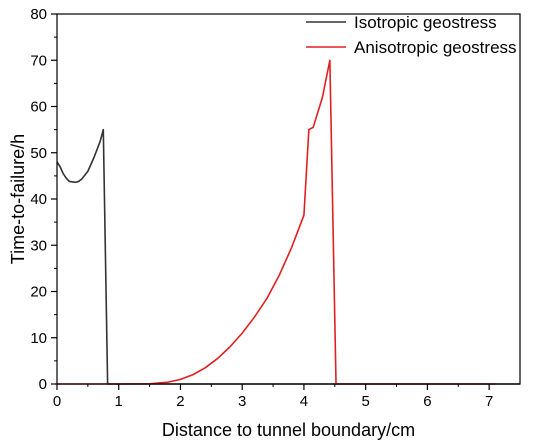  I want to click on legend-label-1: Isotropic geostress, so click(425, 22).